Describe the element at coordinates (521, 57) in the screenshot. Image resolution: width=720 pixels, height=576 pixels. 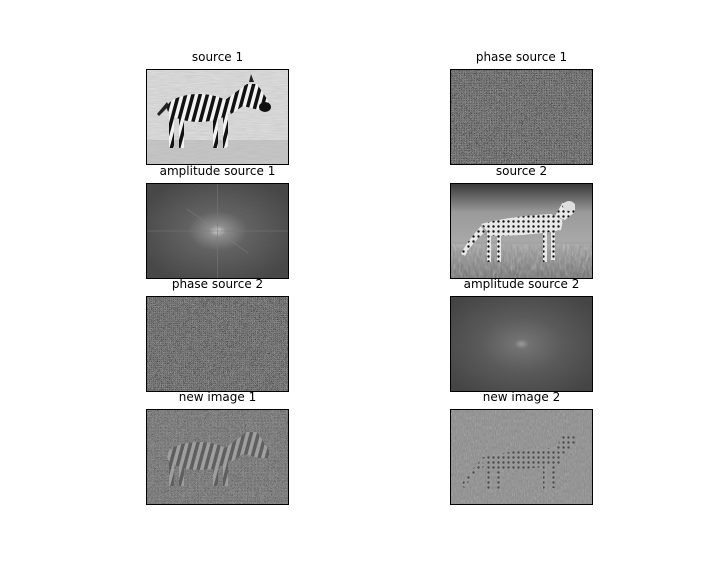
I see `panel-title: phase source 1` at that location.